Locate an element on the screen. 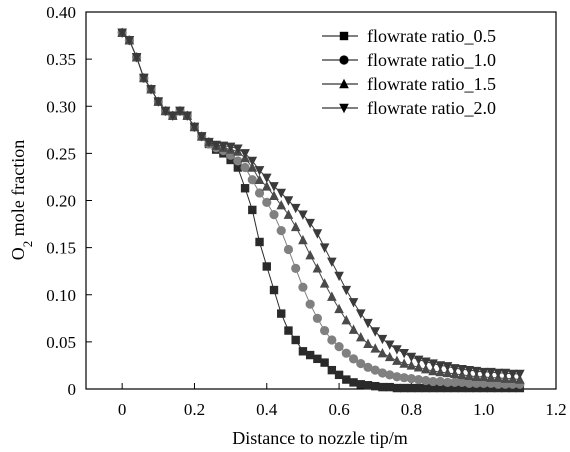  x-axis-ticks: 0 0.2 0.4 0.6 0.8 1.0 1.2 is located at coordinates (342, 401).